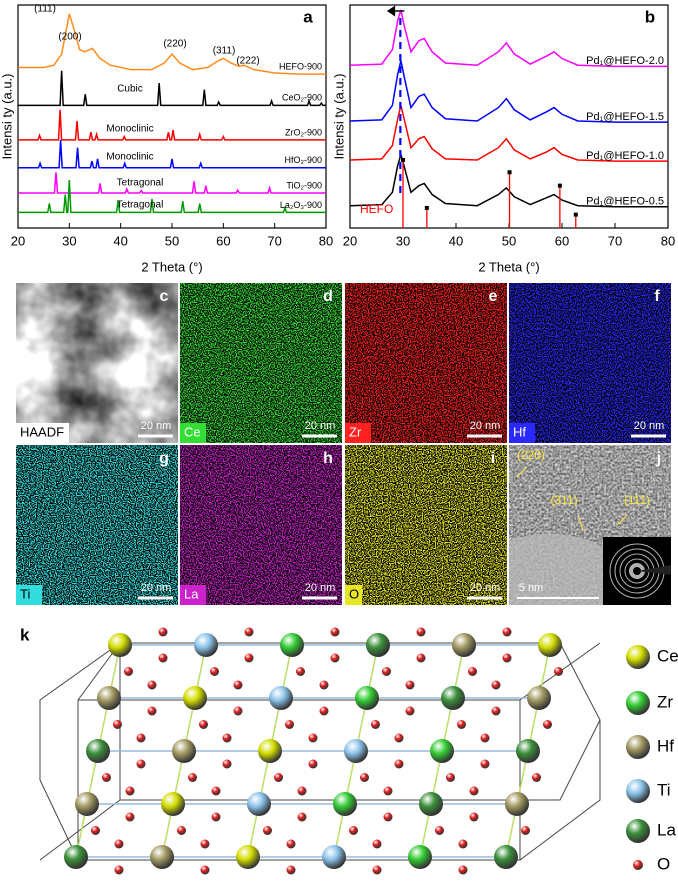 The image size is (678, 883). What do you see at coordinates (338, 117) in the screenshot?
I see `y-axis-title: Intensi ty (a.u.)` at bounding box center [338, 117].